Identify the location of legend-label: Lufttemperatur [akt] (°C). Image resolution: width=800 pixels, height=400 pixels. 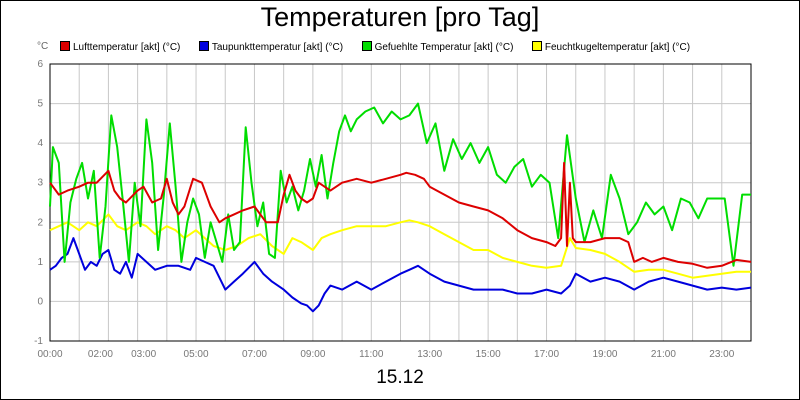
(127, 47).